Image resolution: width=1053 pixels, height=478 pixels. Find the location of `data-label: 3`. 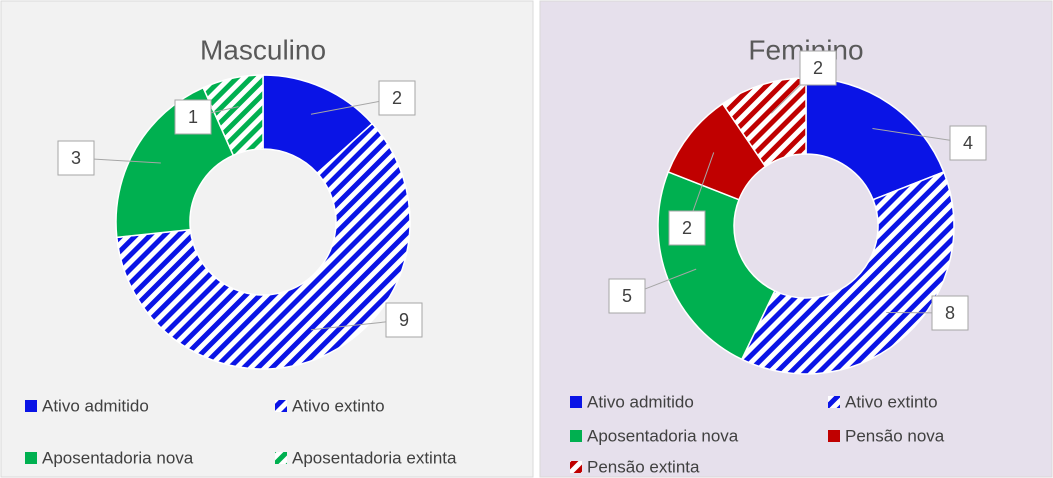

data-label: 3 is located at coordinates (76, 158).